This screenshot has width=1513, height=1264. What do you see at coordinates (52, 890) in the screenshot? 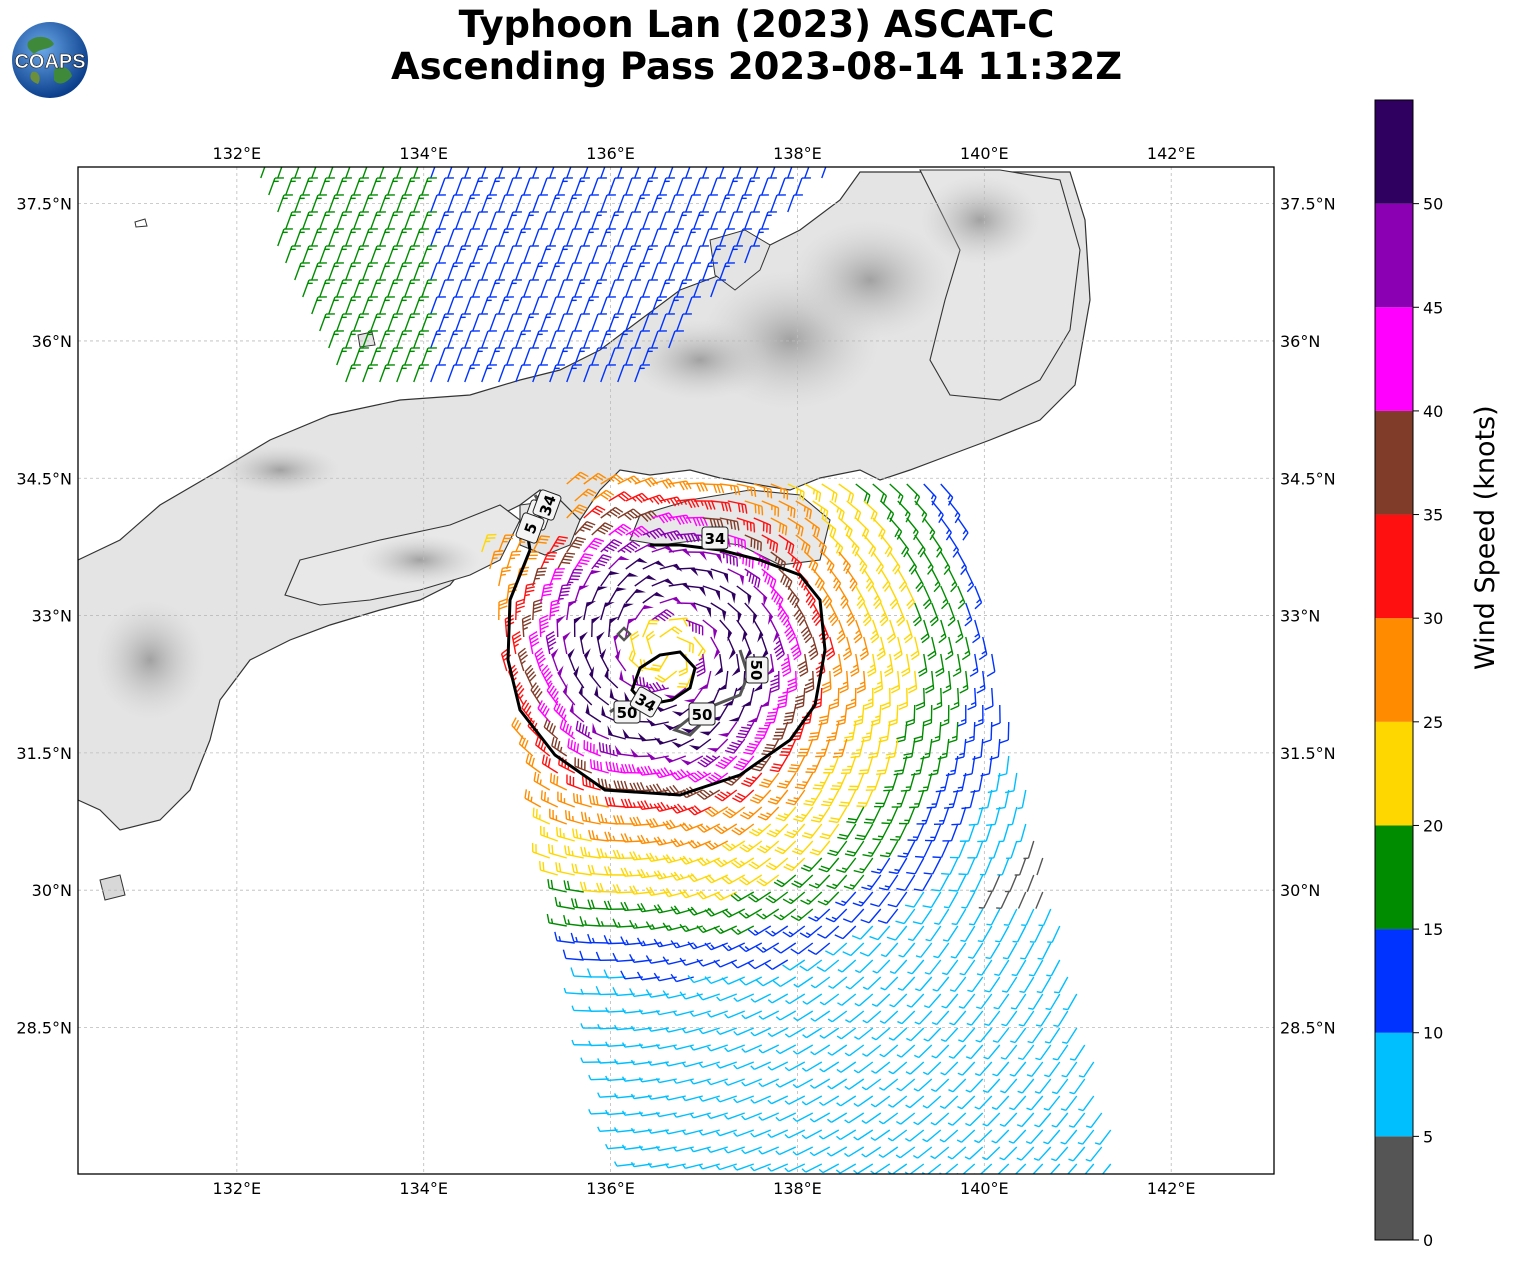
I see `lat-tick-label-left: 30°N` at bounding box center [52, 890].